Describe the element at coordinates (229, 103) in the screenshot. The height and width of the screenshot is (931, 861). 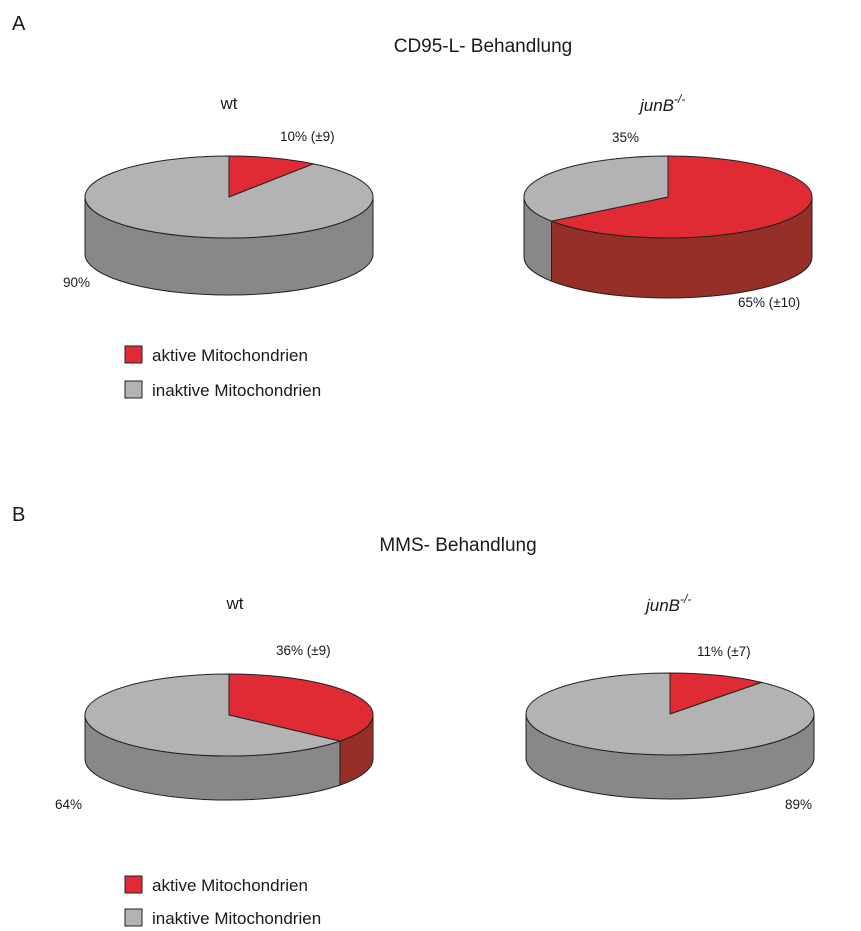
I see `pie-a1-title: wt` at that location.